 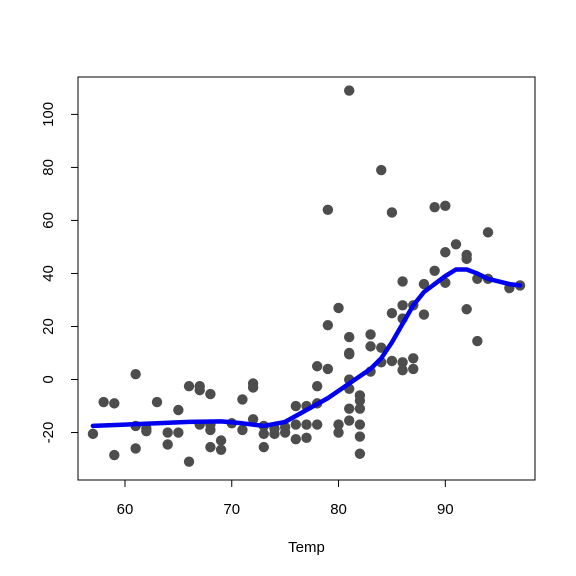 I want to click on y-tick-label: 80, so click(x=48, y=167).